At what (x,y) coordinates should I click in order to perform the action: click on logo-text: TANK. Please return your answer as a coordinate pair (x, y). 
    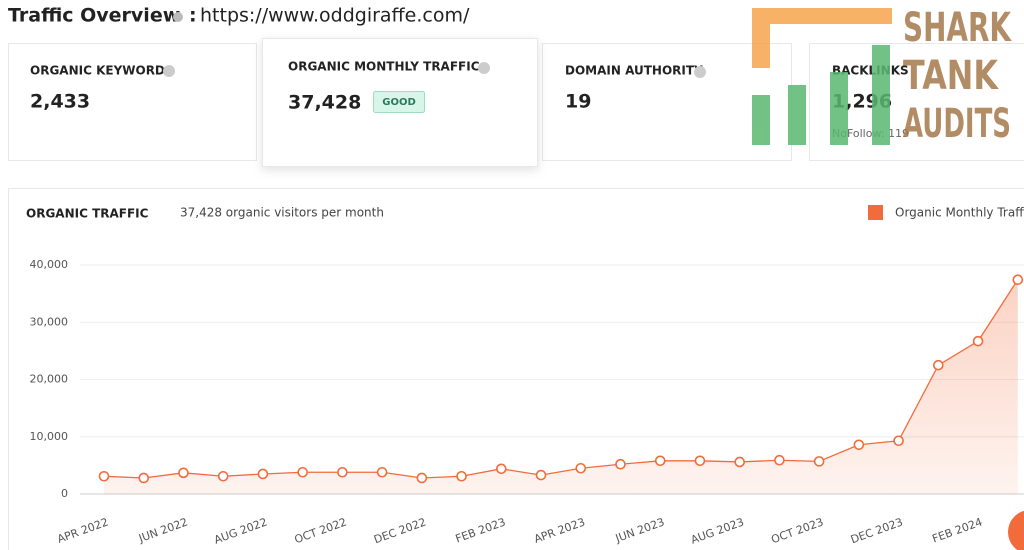
    Looking at the image, I should click on (951, 76).